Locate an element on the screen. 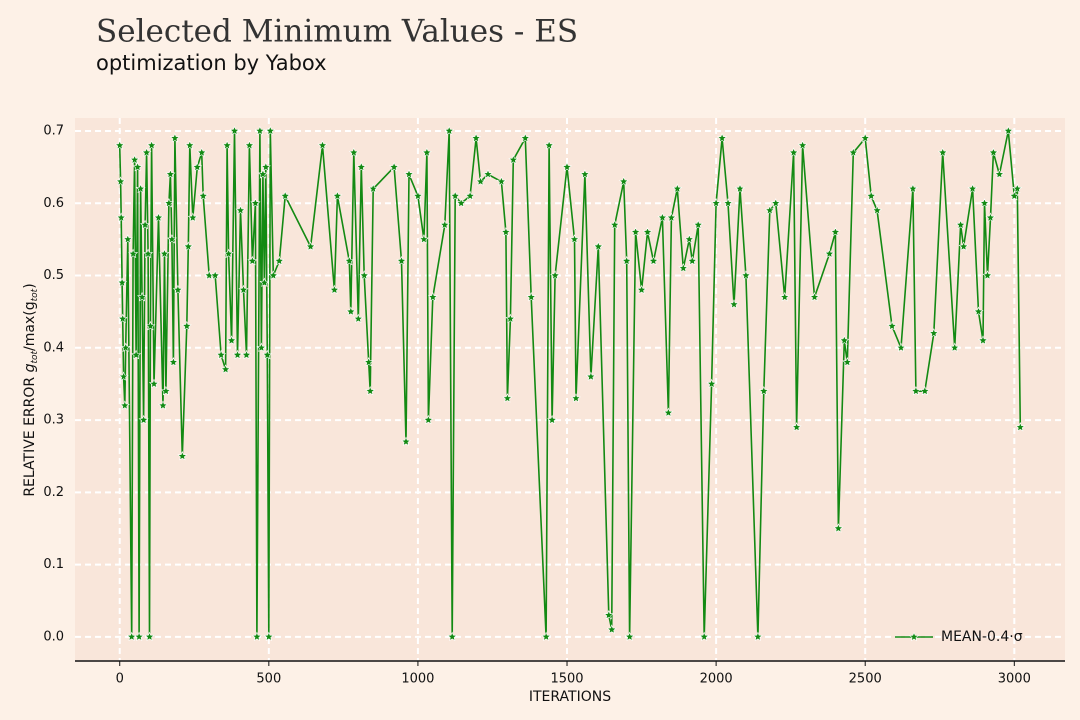  y-label-part: g is located at coordinates (30, 367).